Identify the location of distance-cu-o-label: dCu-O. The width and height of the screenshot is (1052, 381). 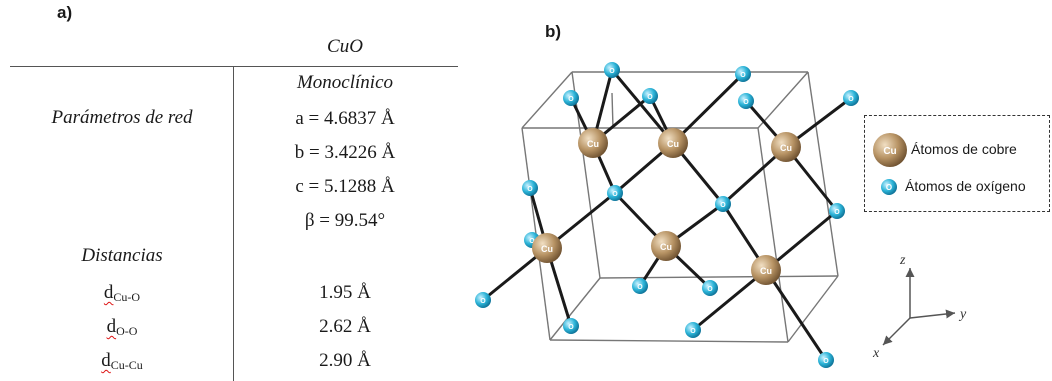
(122, 293).